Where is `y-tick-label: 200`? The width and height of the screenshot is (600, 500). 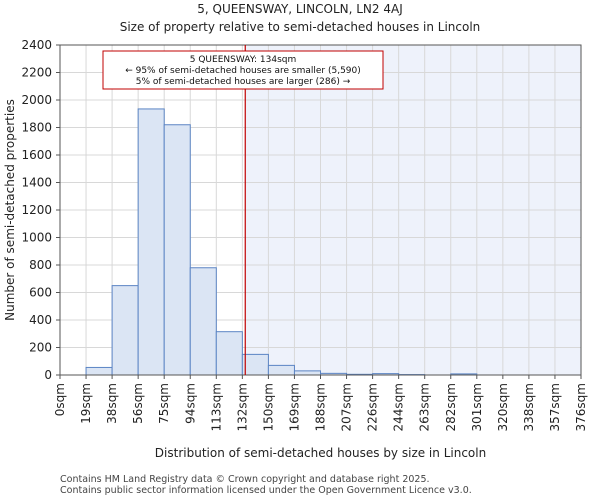 y-tick-label: 200 is located at coordinates (40, 348).